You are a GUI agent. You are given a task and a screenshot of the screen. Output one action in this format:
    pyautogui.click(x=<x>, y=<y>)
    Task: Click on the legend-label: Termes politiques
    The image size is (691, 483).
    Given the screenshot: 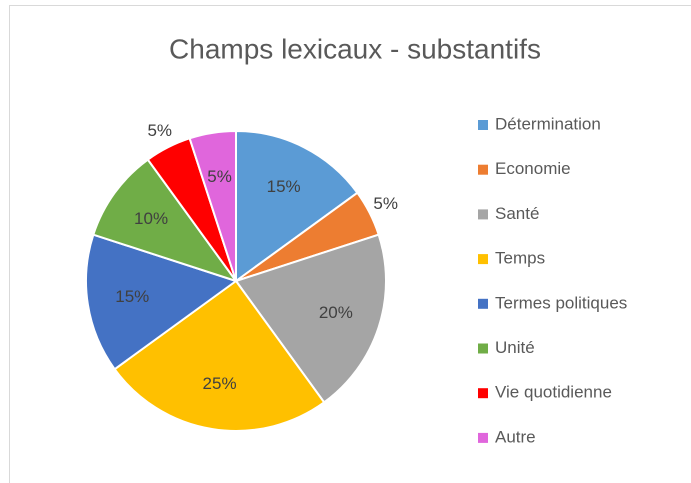 What is the action you would take?
    pyautogui.click(x=561, y=302)
    